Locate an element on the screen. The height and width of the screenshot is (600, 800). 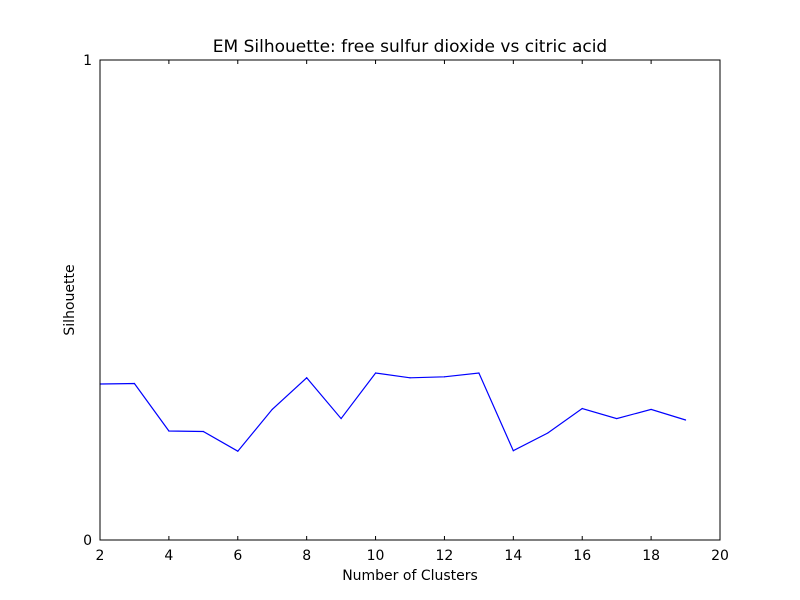
x-tick-label: 6 is located at coordinates (237, 556).